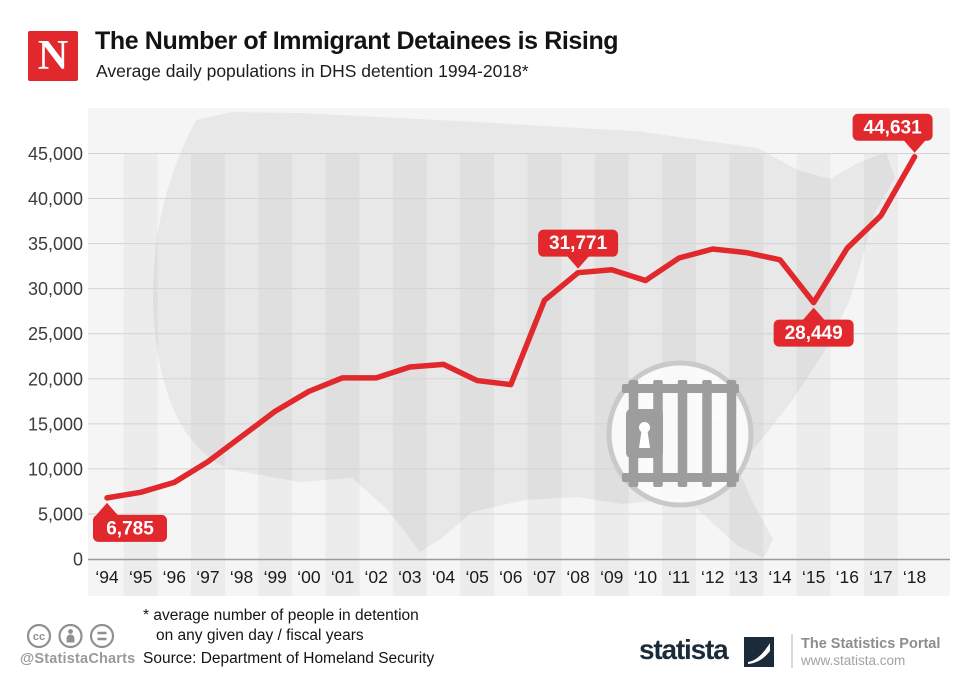  I want to click on x-axis-label: ‘15, so click(813, 577).